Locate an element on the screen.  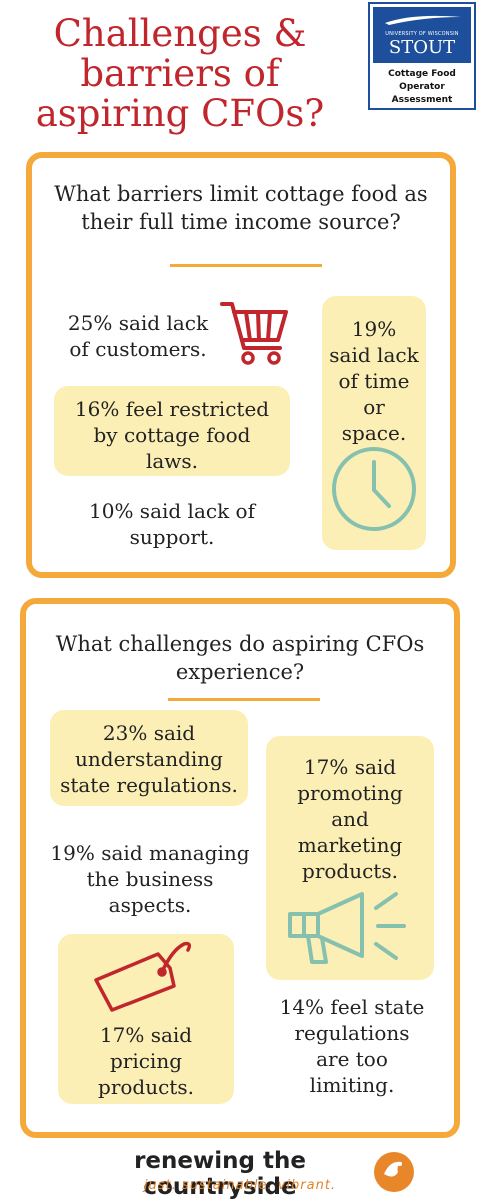
stat-lack-customers: 25% said lack of customers. is located at coordinates (138, 336).